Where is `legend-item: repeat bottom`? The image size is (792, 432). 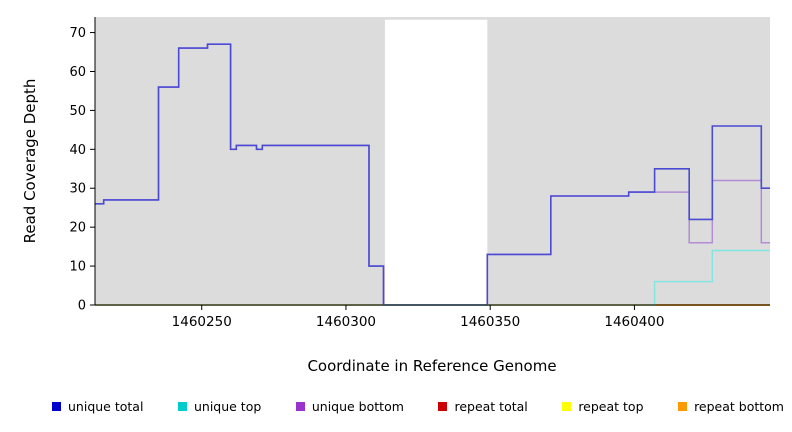 legend-item: repeat bottom is located at coordinates (731, 406).